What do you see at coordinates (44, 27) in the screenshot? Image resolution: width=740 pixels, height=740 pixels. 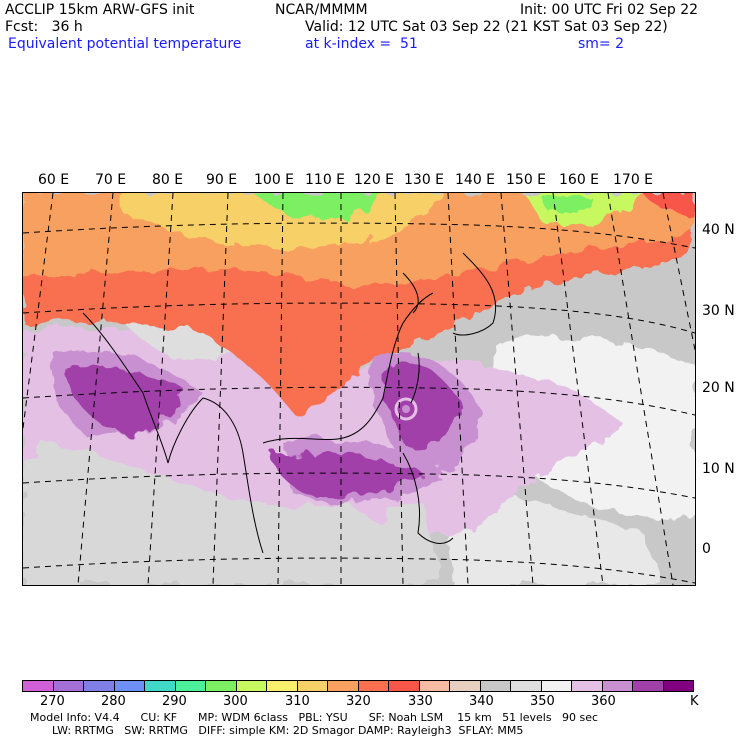 I see `forecast-hour: Fcst: 36 h` at bounding box center [44, 27].